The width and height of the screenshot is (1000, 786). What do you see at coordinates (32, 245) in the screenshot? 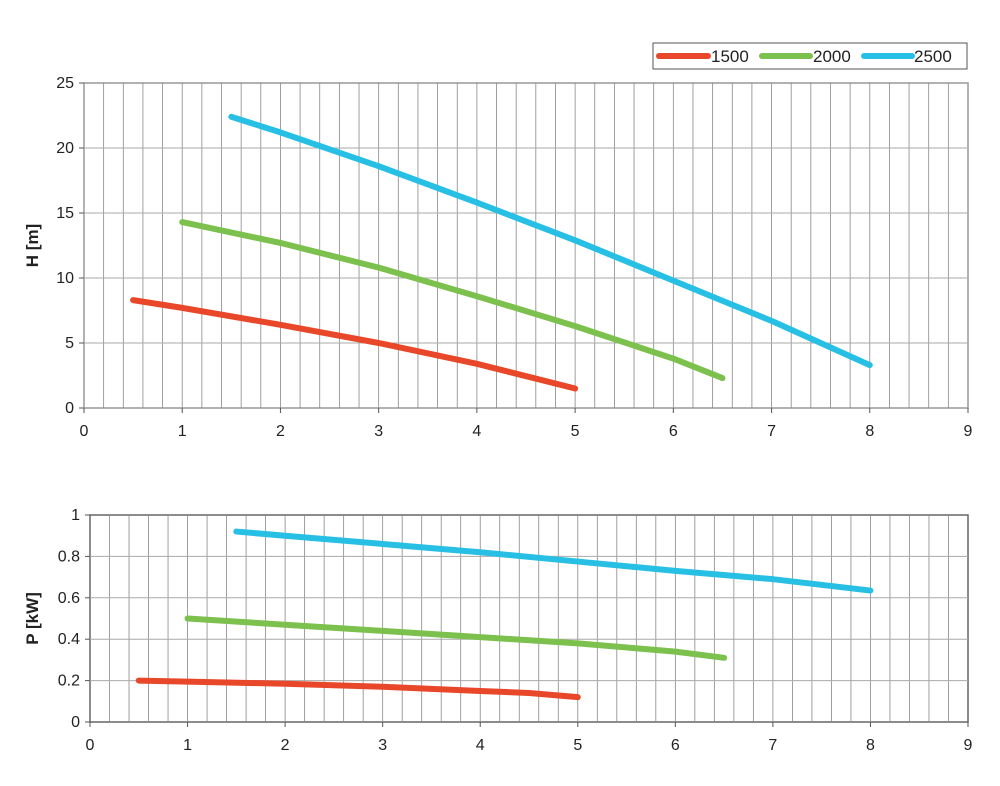
I see `y-axis-label: H [m]` at bounding box center [32, 245].